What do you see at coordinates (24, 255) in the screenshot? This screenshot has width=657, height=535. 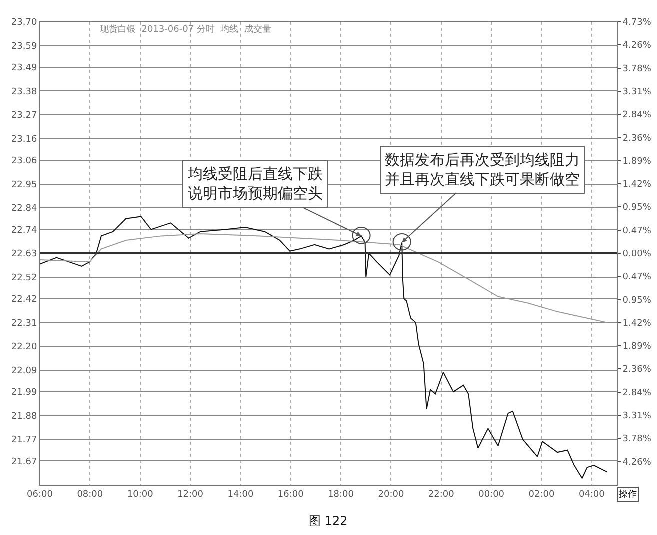 I see `y-tick-label: 22.63` at bounding box center [24, 255].